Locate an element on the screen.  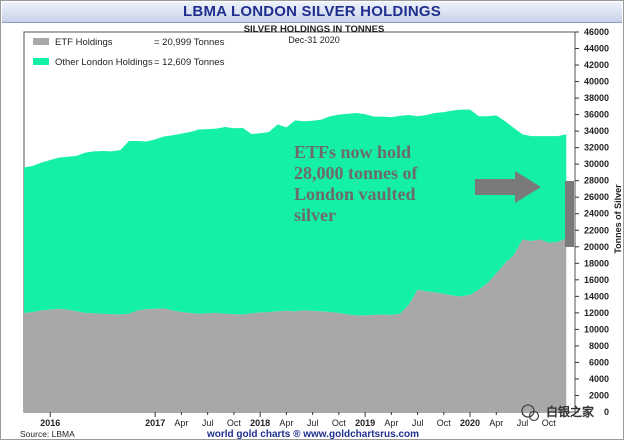
y-tick-label: 14000 is located at coordinates (596, 296).